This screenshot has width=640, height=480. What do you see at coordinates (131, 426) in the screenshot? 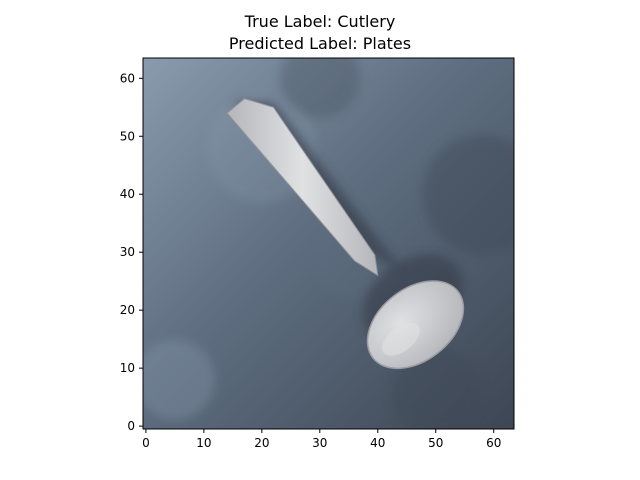
I see `y-tick-label: 0` at bounding box center [131, 426].